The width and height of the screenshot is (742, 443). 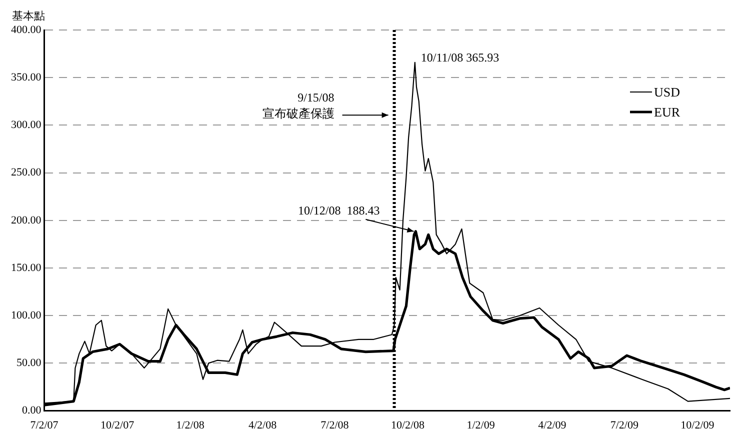 What do you see at coordinates (26, 30) in the screenshot?
I see `y-tick-label: 400.00` at bounding box center [26, 30].